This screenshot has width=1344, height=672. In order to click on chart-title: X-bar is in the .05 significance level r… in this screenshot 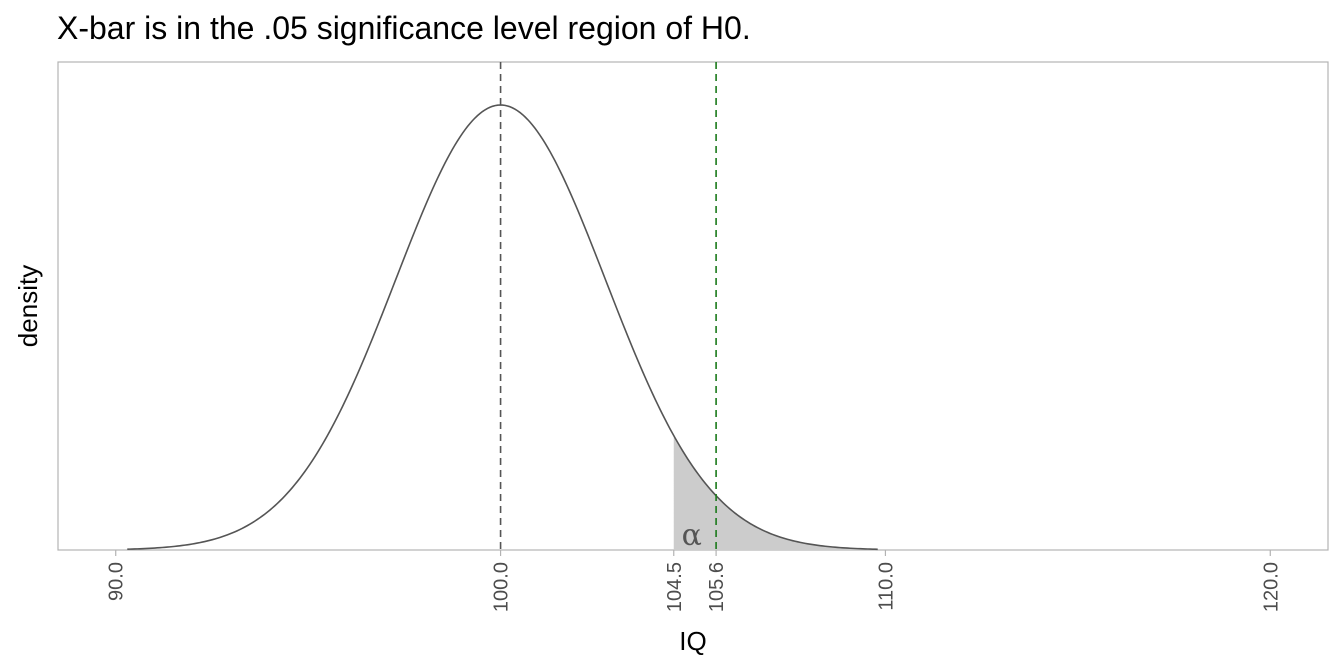, I will do `click(404, 28)`.